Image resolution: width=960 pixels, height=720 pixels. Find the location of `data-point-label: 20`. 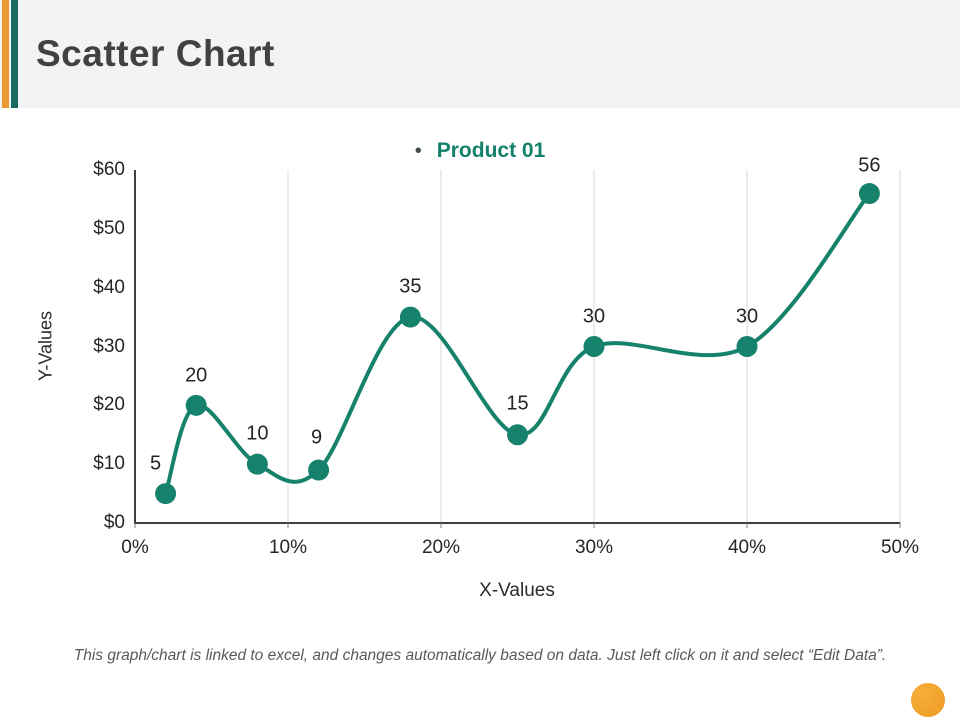

data-point-label: 20 is located at coordinates (196, 375).